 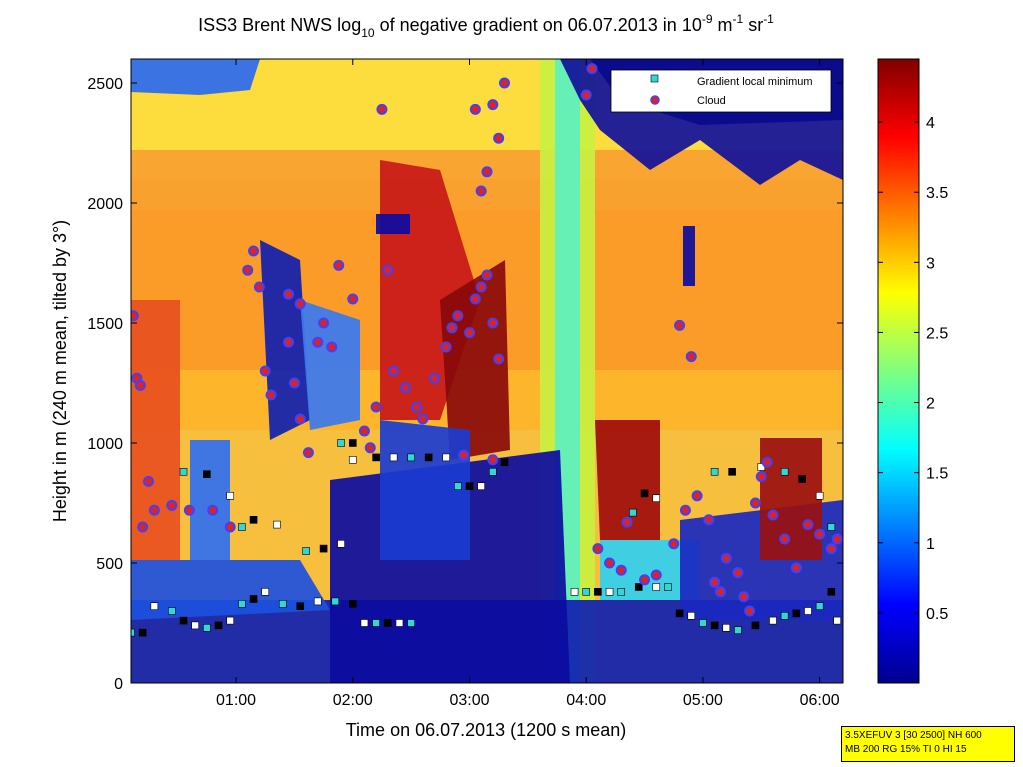 What do you see at coordinates (486, 730) in the screenshot?
I see `x-axis-label: Time on 06.07.2013 (1200 s mean)` at bounding box center [486, 730].